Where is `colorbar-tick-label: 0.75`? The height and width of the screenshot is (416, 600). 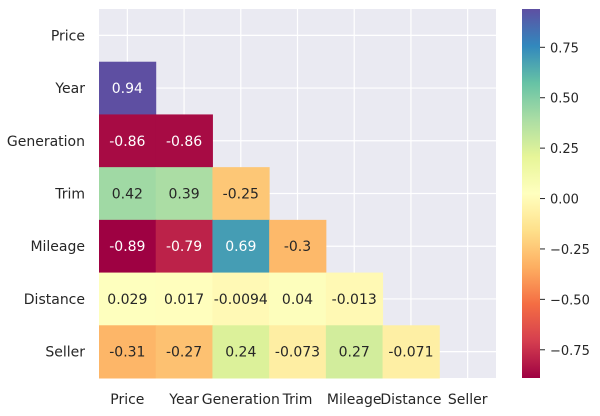
colorbar-tick-label: 0.75 is located at coordinates (564, 48).